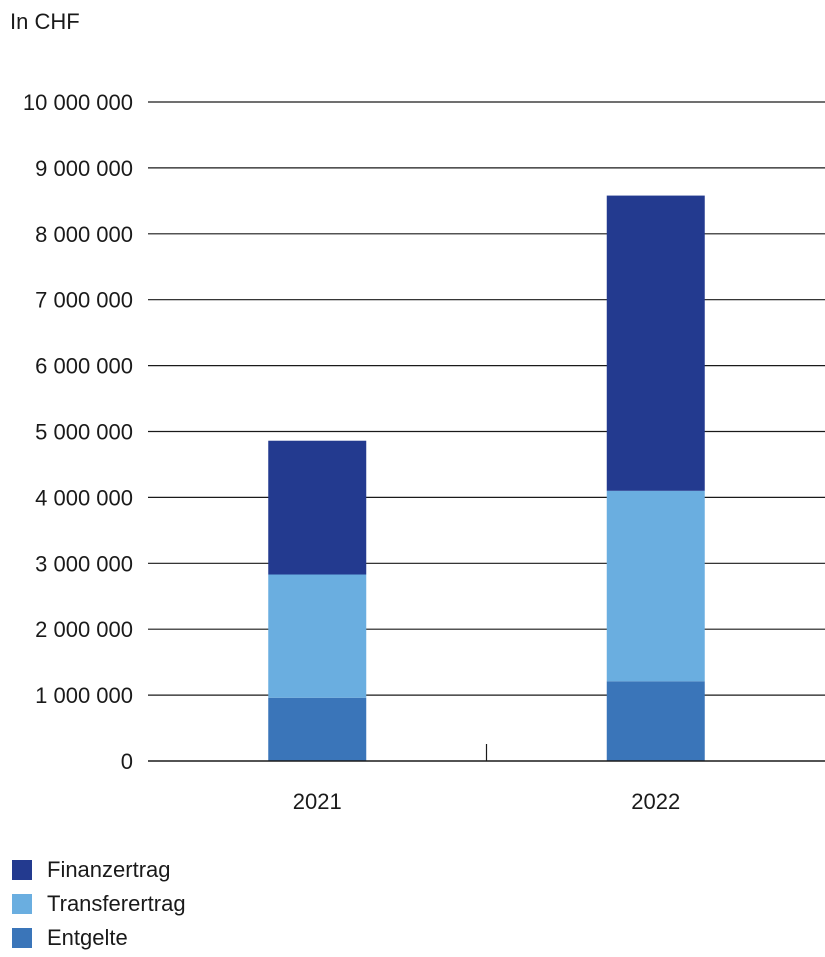 Image resolution: width=825 pixels, height=957 pixels. I want to click on legend-label: Transferertrag, so click(116, 903).